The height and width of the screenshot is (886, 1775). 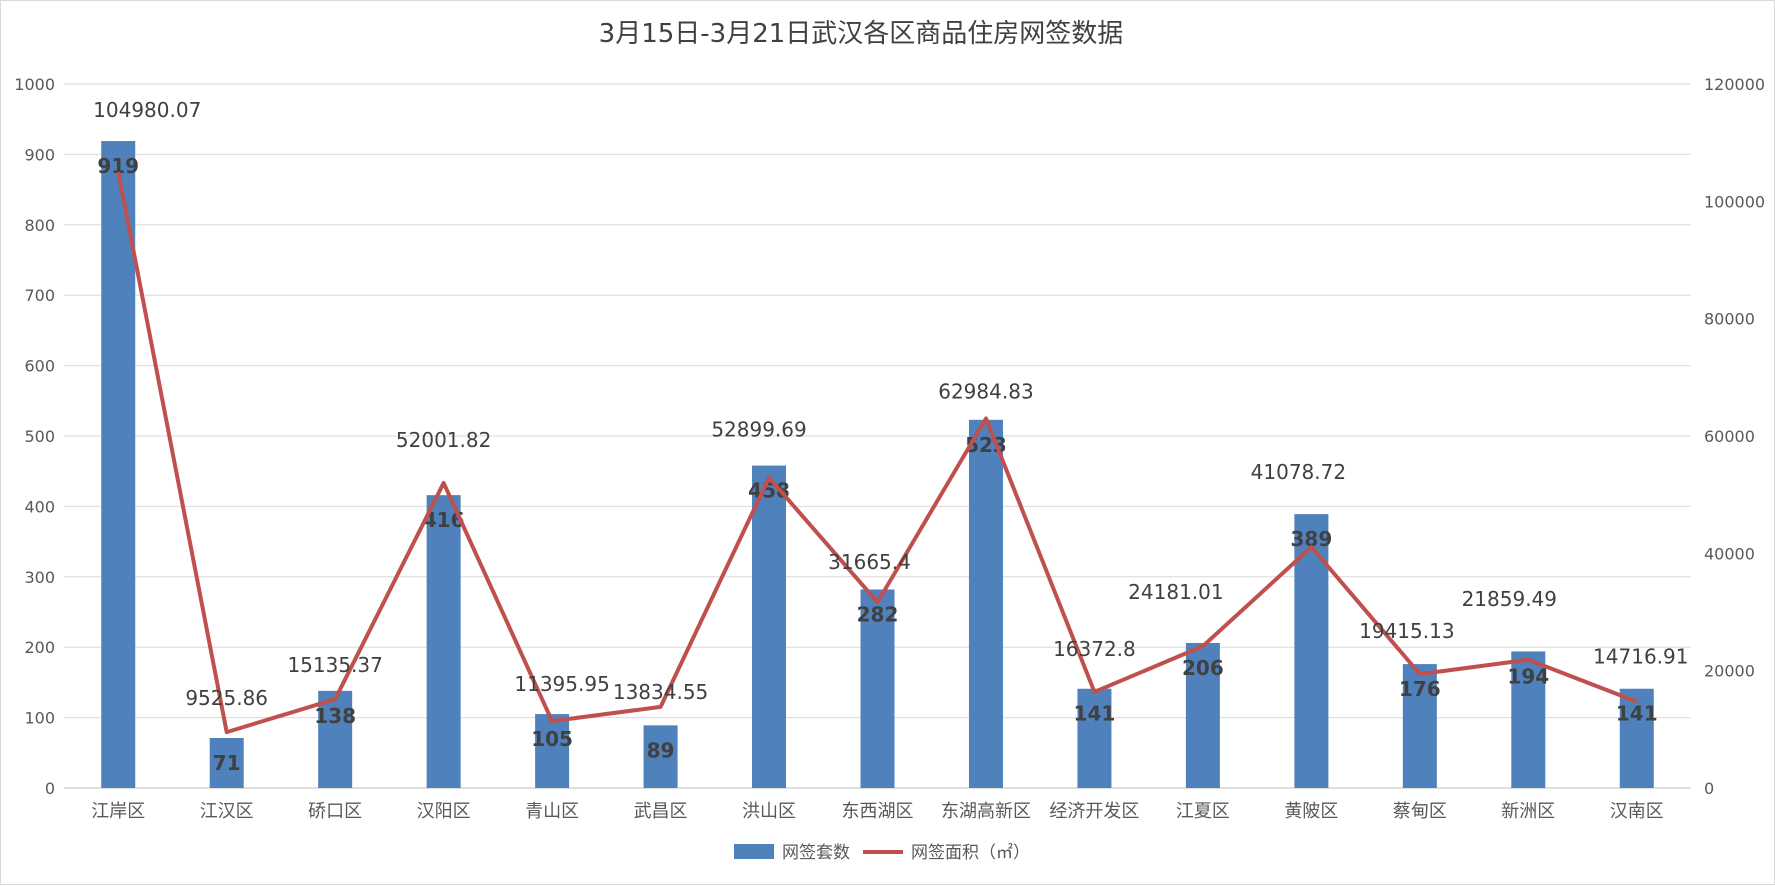 I want to click on line-data-label: 52899.69, so click(x=758, y=430).